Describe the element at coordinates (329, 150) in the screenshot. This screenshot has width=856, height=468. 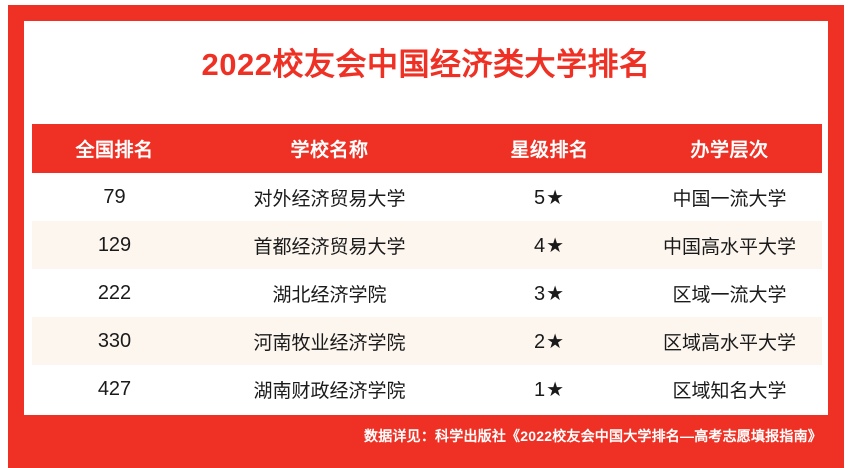
I see `column-header-school-name: 学校名称` at that location.